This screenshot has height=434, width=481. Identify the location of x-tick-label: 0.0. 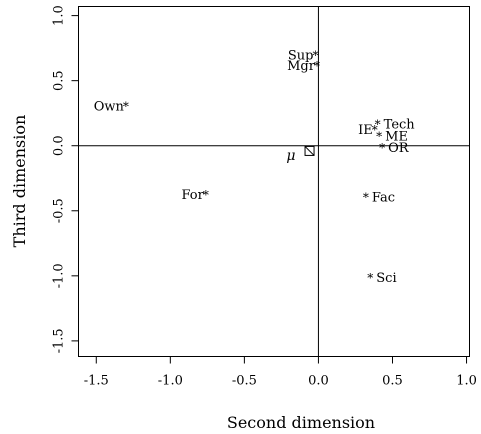
(318, 381).